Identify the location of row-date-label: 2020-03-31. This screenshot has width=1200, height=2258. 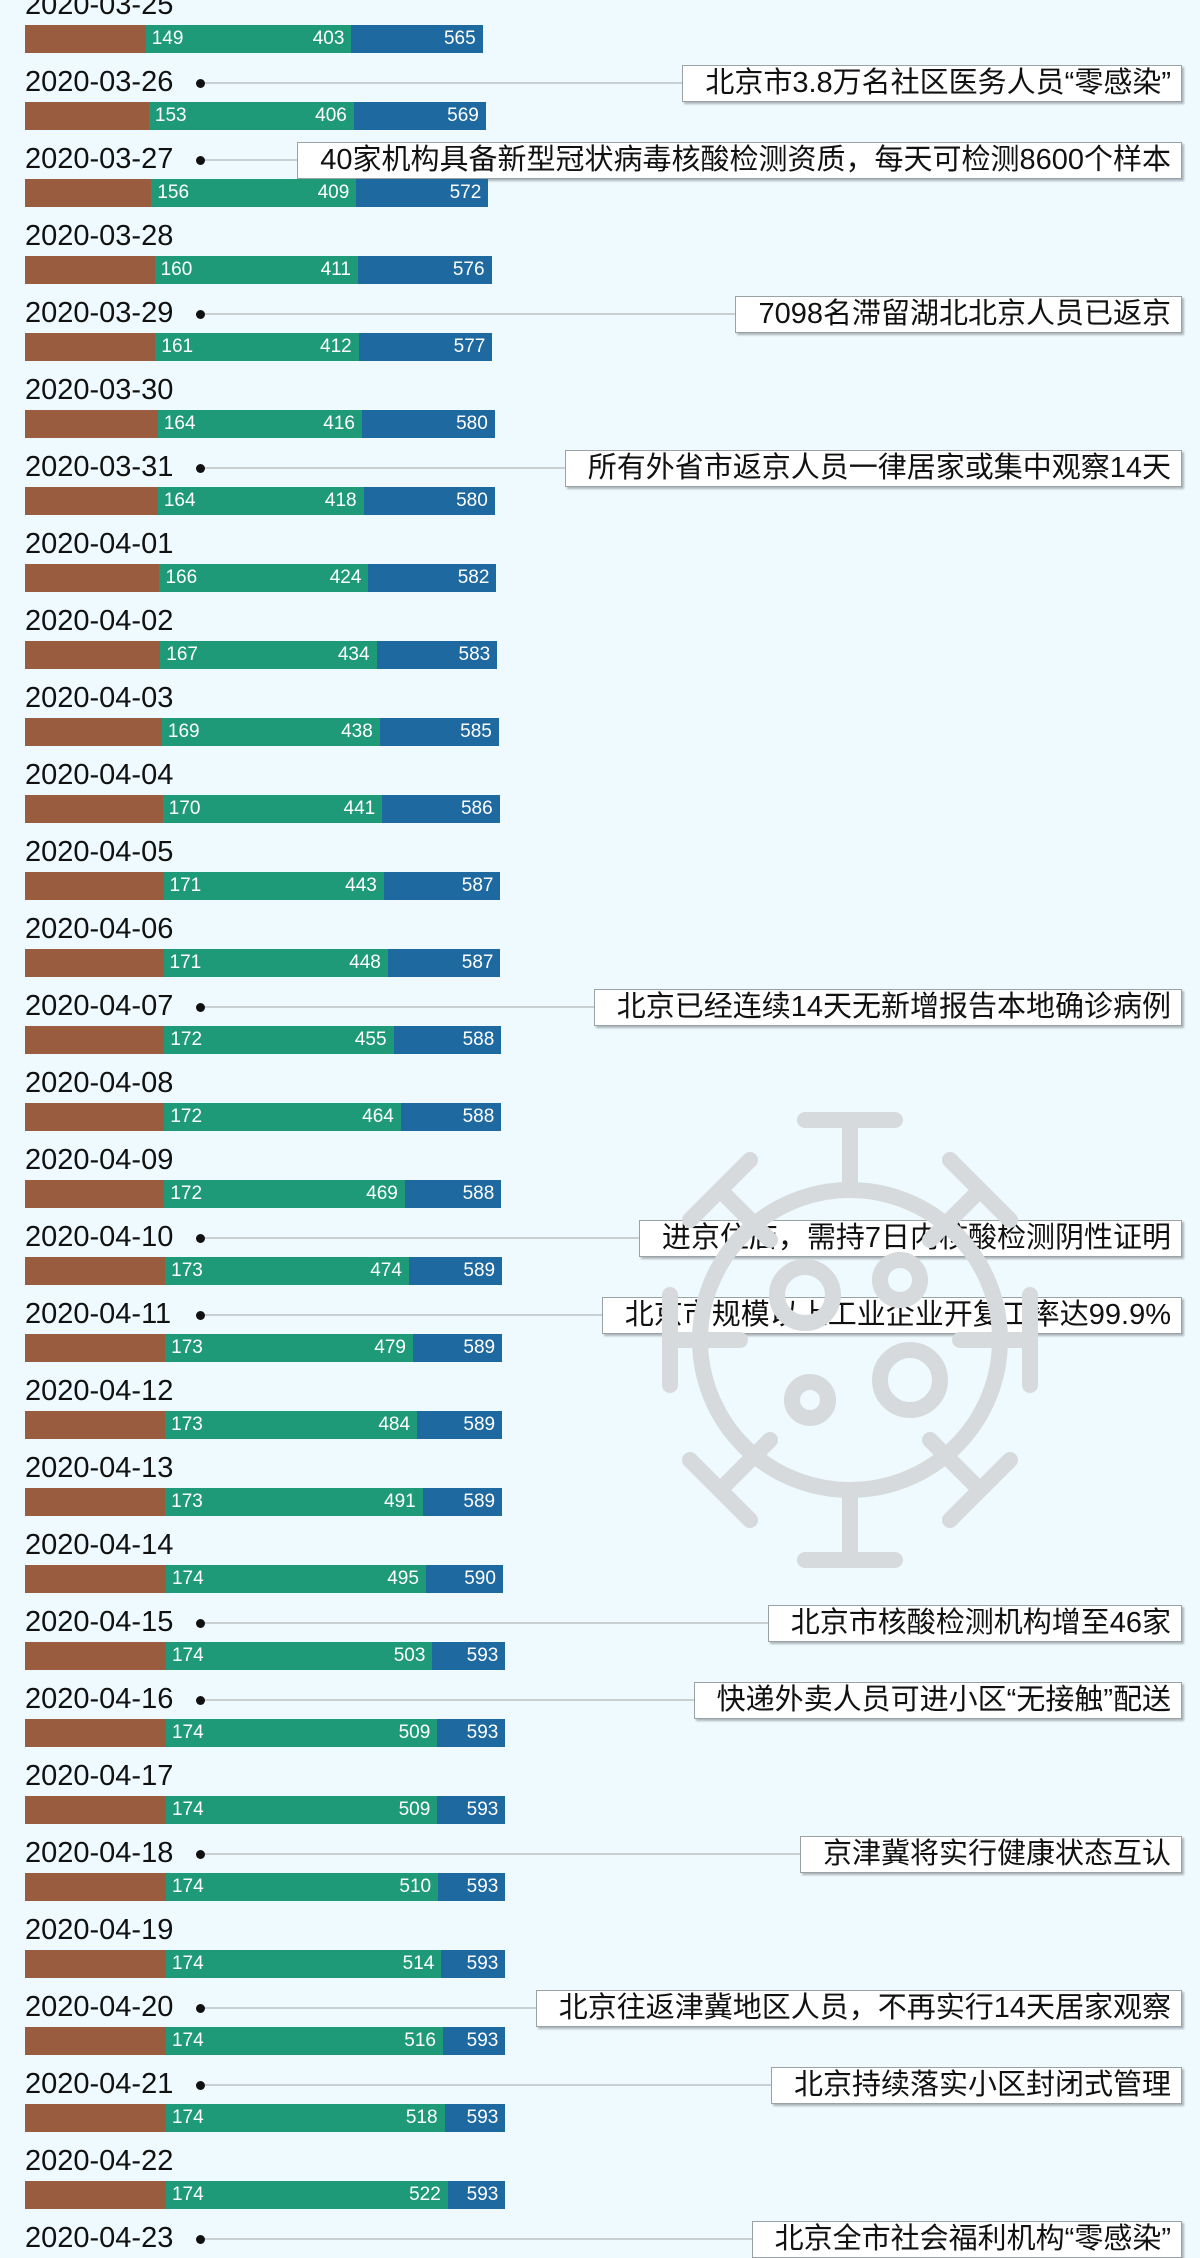
(99, 467).